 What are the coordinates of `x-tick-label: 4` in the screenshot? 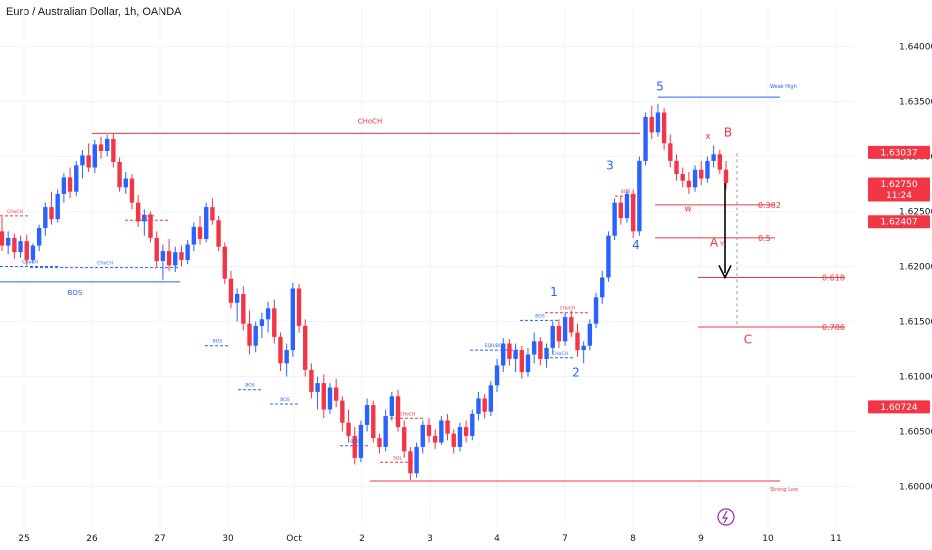 It's located at (497, 539).